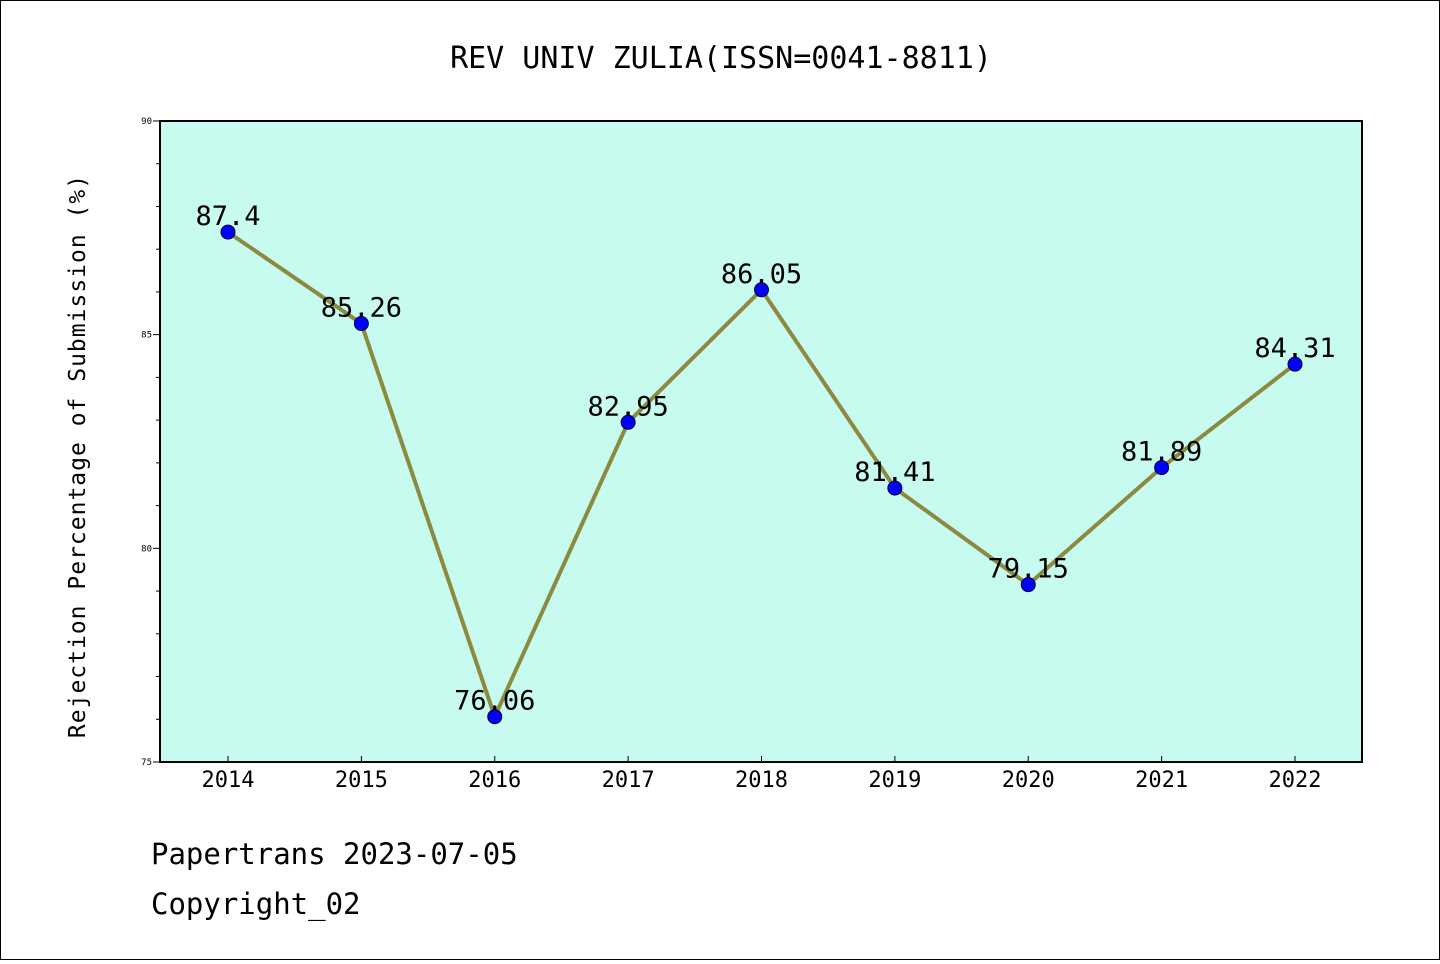 The height and width of the screenshot is (964, 1440). I want to click on data-label-2014: 87.4, so click(227, 216).